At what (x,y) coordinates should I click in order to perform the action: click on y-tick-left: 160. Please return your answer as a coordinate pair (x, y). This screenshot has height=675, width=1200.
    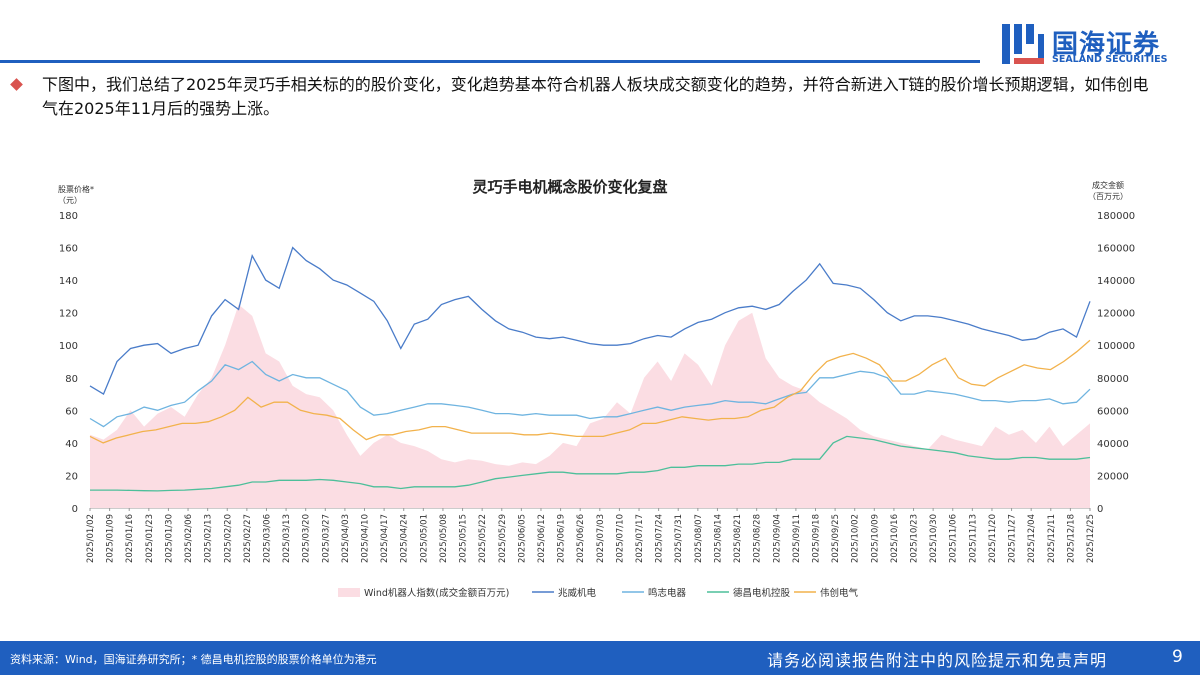
    Looking at the image, I should click on (68, 249).